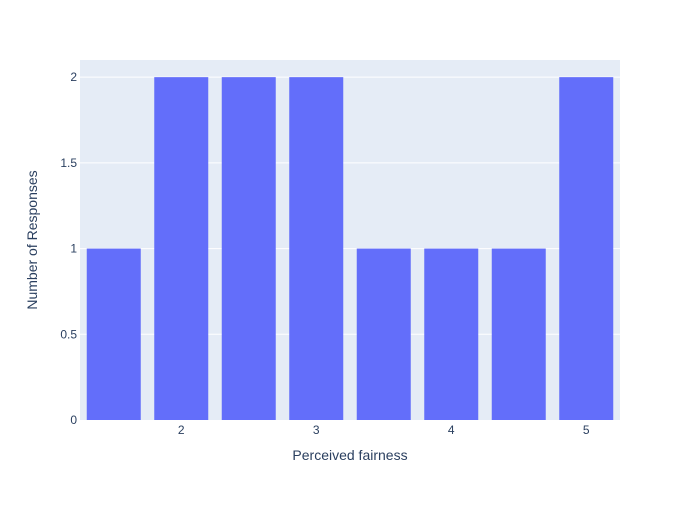 The width and height of the screenshot is (700, 505). What do you see at coordinates (384, 430) in the screenshot?
I see `x-axis-ticks: 2 3 4 5` at bounding box center [384, 430].